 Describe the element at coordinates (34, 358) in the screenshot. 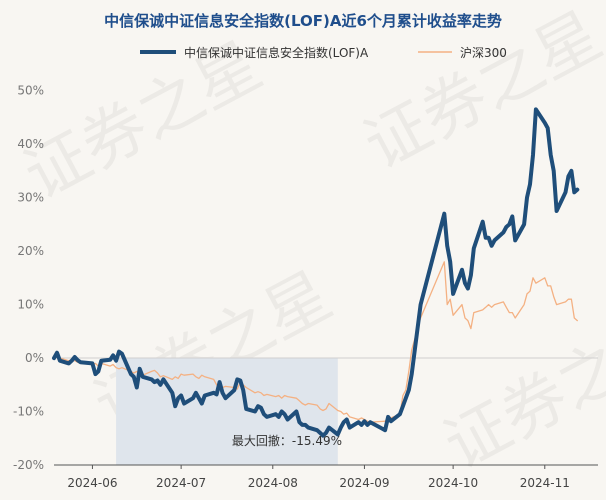

I see `y-tick-label: 0%` at that location.